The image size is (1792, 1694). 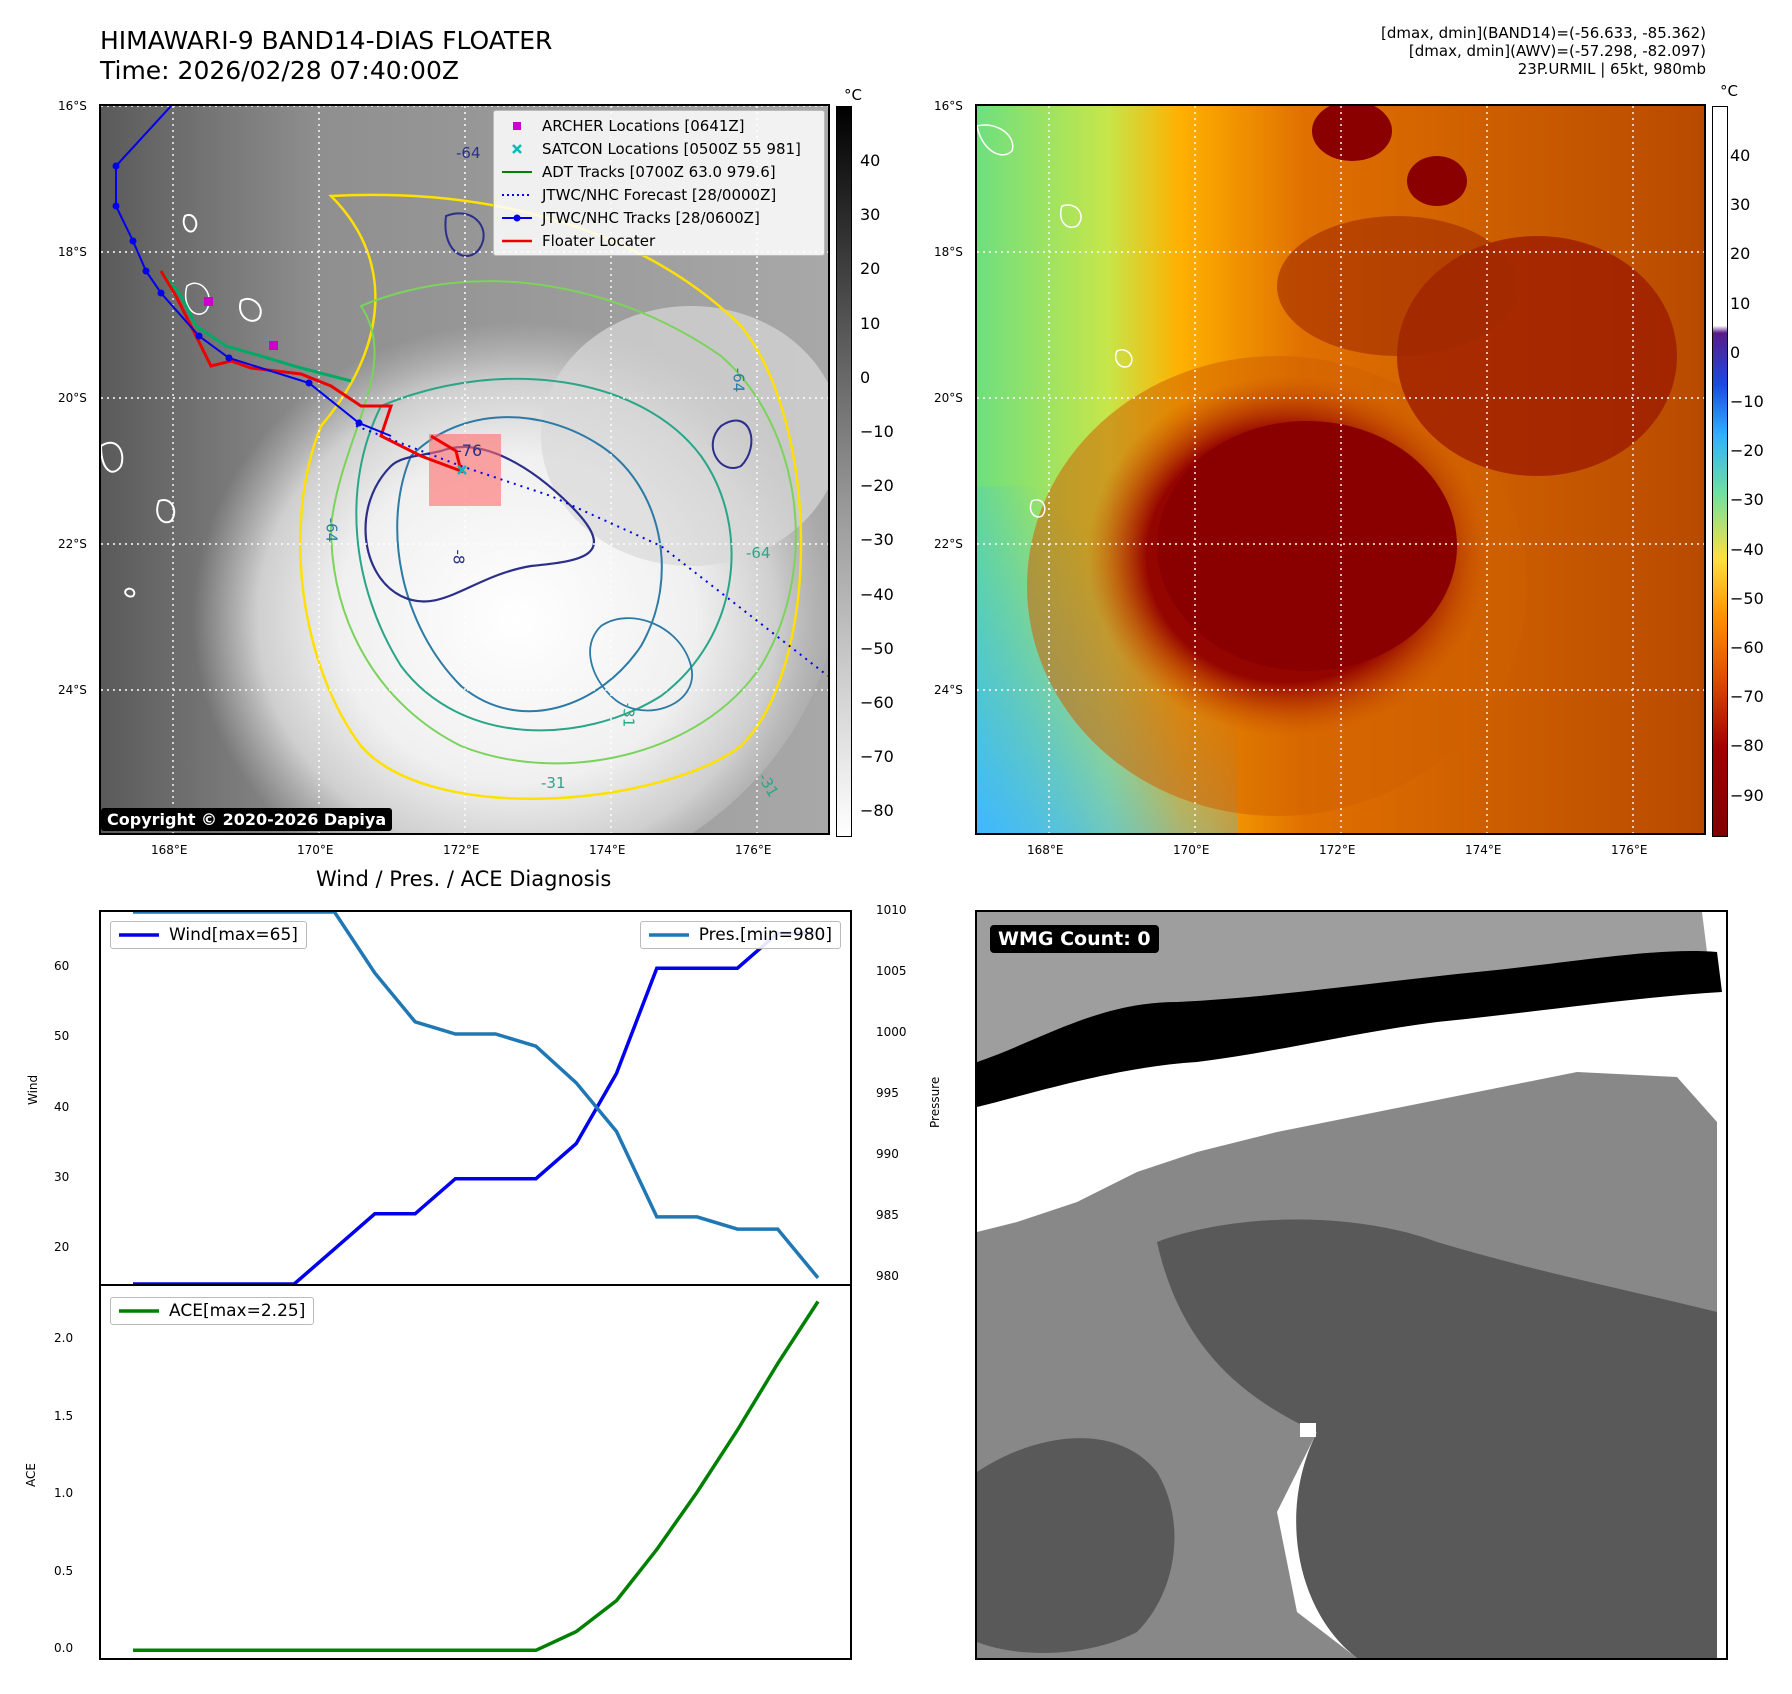 I want to click on ace-series-line, so click(x=476, y=1476).